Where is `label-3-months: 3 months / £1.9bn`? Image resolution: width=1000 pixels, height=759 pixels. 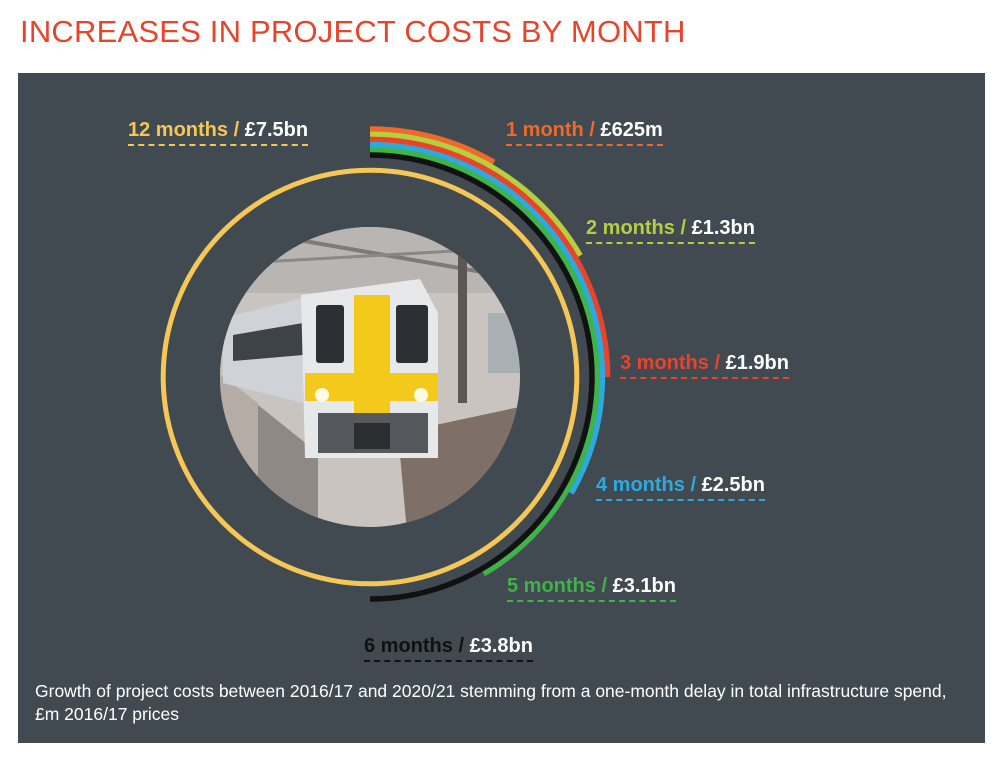
label-3-months: 3 months / £1.9bn is located at coordinates (704, 365).